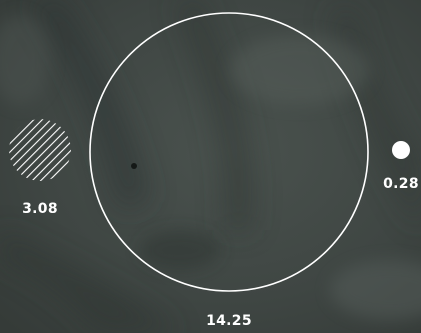 Image resolution: width=421 pixels, height=333 pixels. I want to click on hatched-circle-marker, so click(40, 150).